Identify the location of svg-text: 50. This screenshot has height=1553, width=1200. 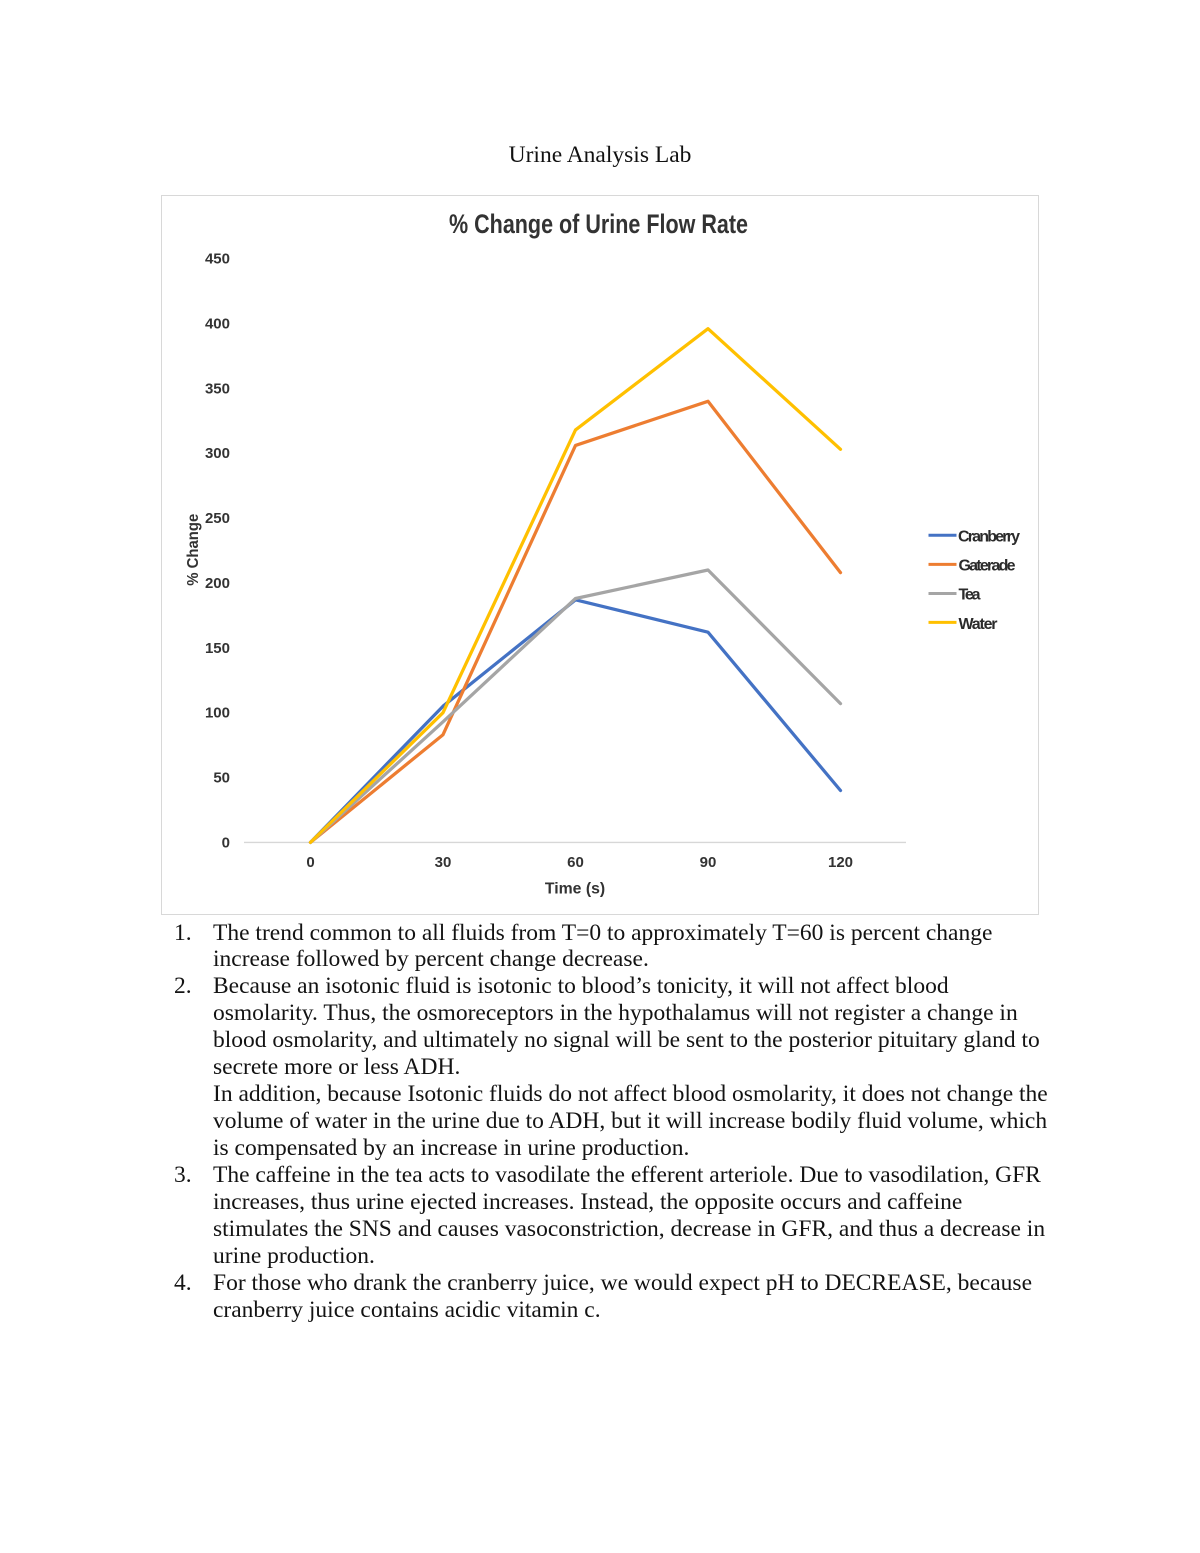
(221, 778).